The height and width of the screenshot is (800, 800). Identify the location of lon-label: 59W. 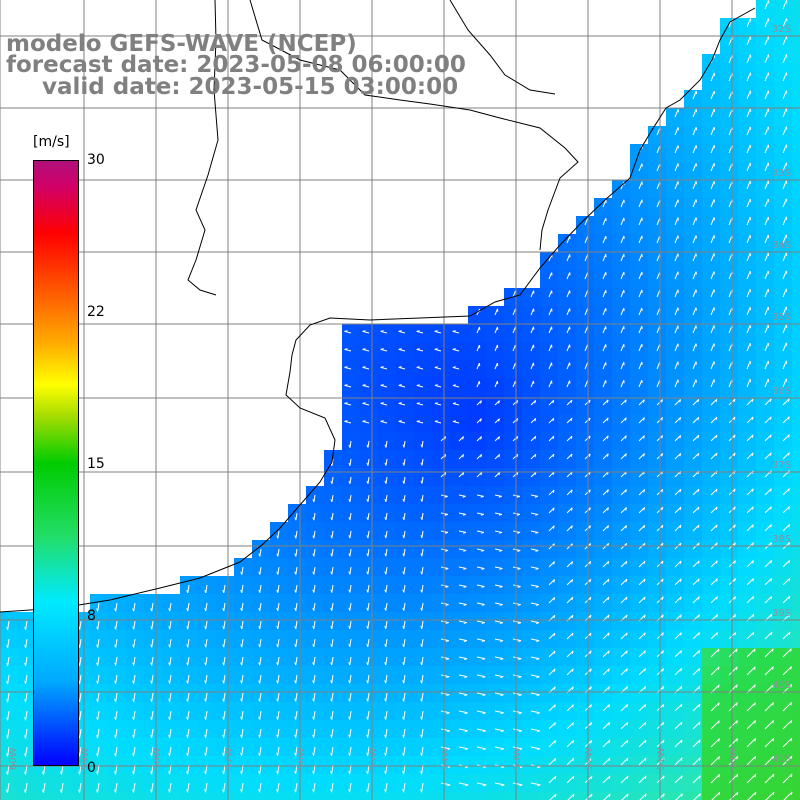
(85, 758).